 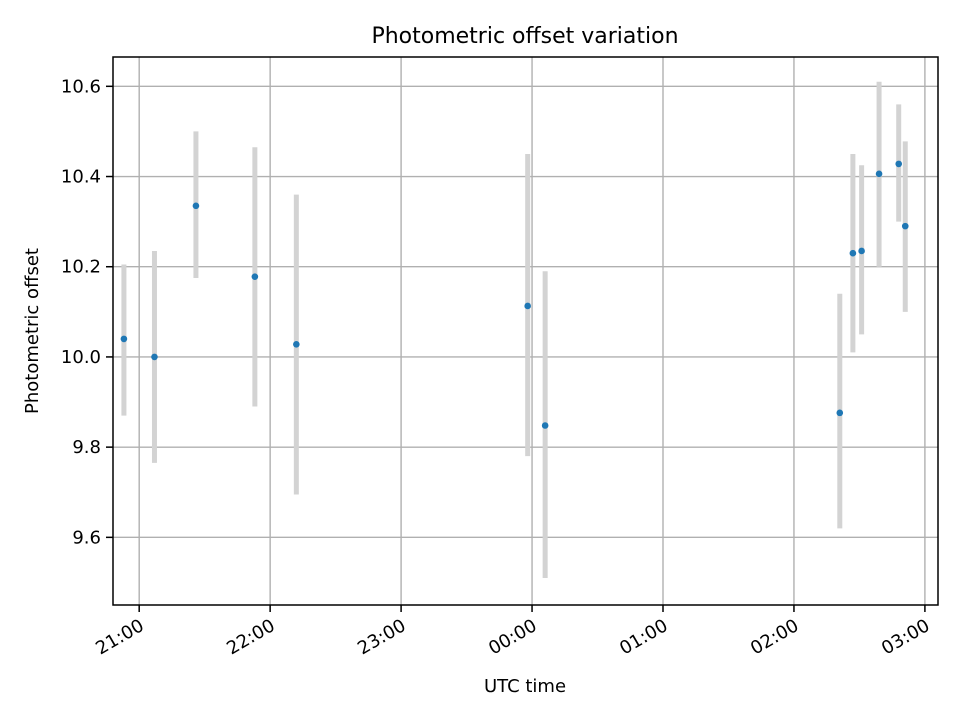 I want to click on chart-title: Photometric offset variation, so click(x=524, y=36).